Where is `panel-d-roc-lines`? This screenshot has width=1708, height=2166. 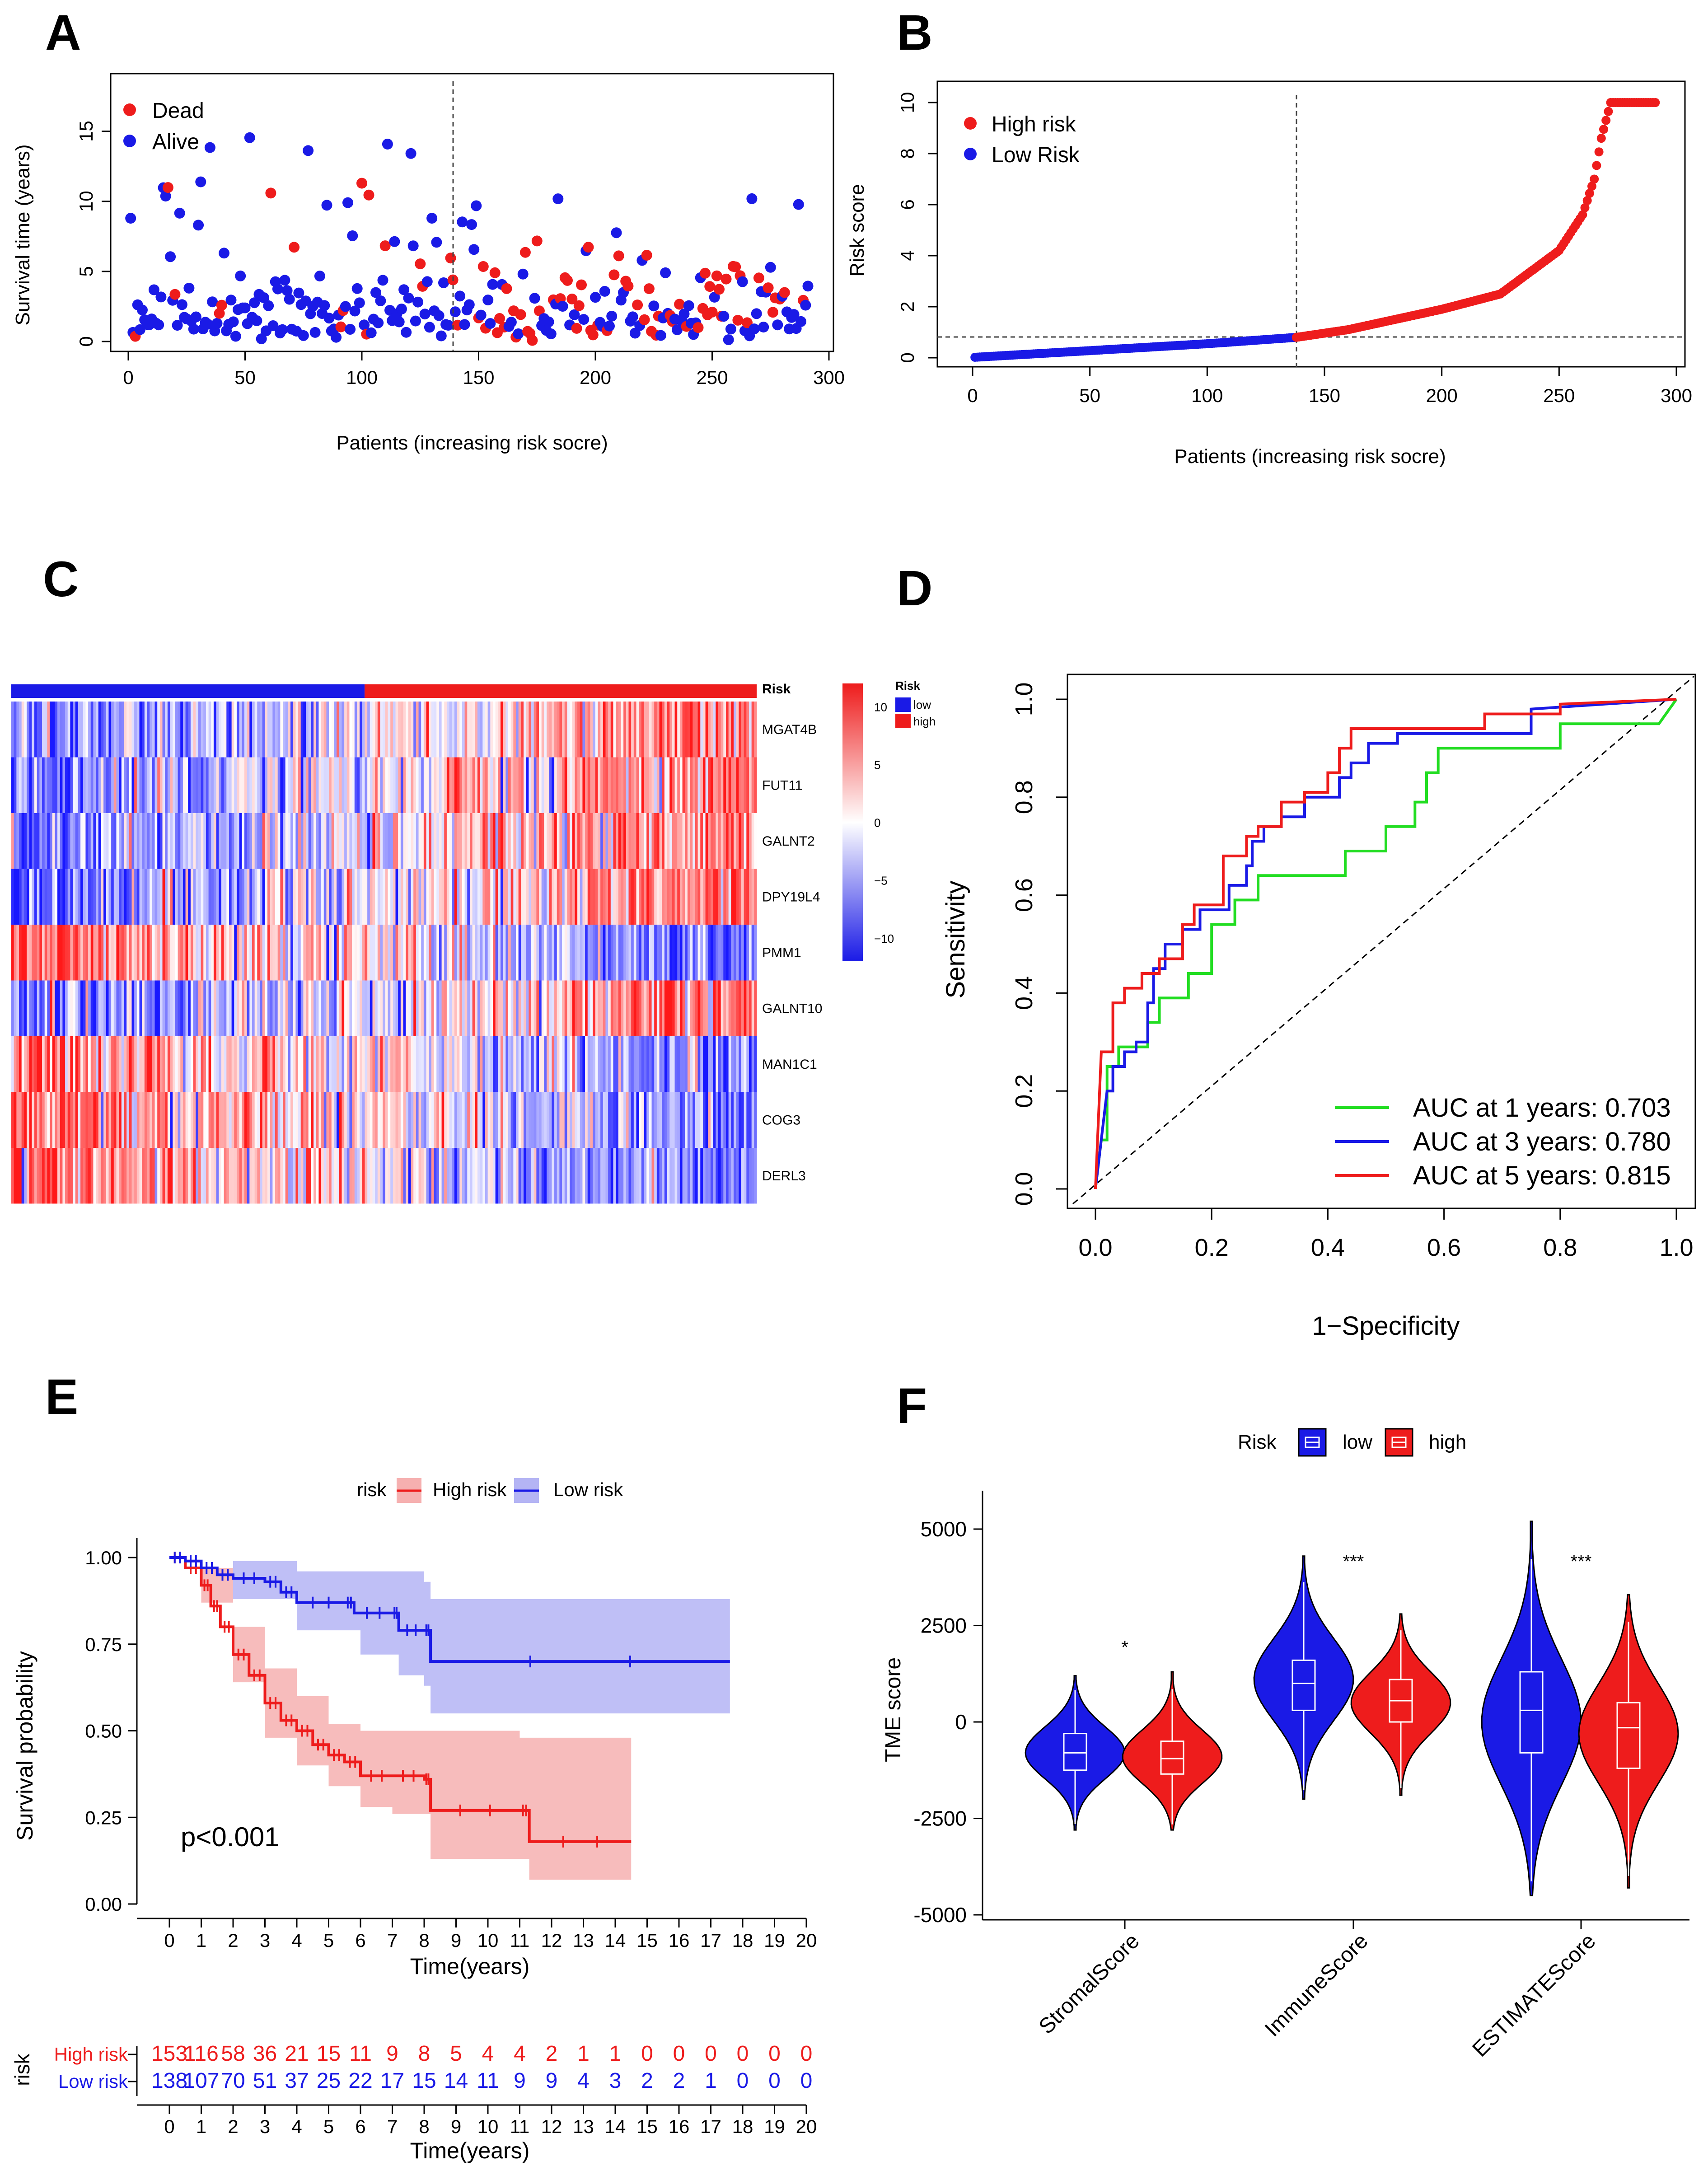
panel-d-roc-lines is located at coordinates (1386, 943).